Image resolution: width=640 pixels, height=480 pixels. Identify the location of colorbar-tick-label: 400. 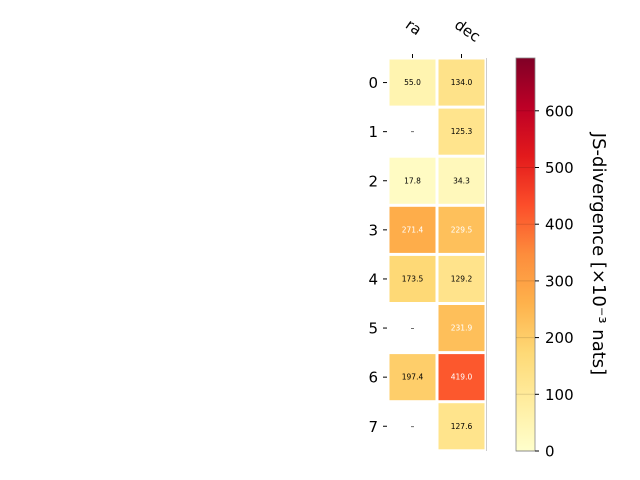
(559, 225).